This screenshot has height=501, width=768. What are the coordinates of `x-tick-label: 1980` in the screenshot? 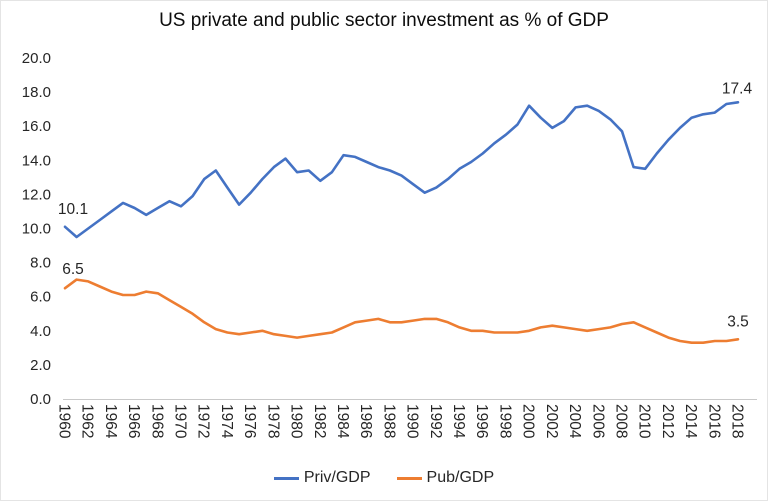 It's located at (296, 421).